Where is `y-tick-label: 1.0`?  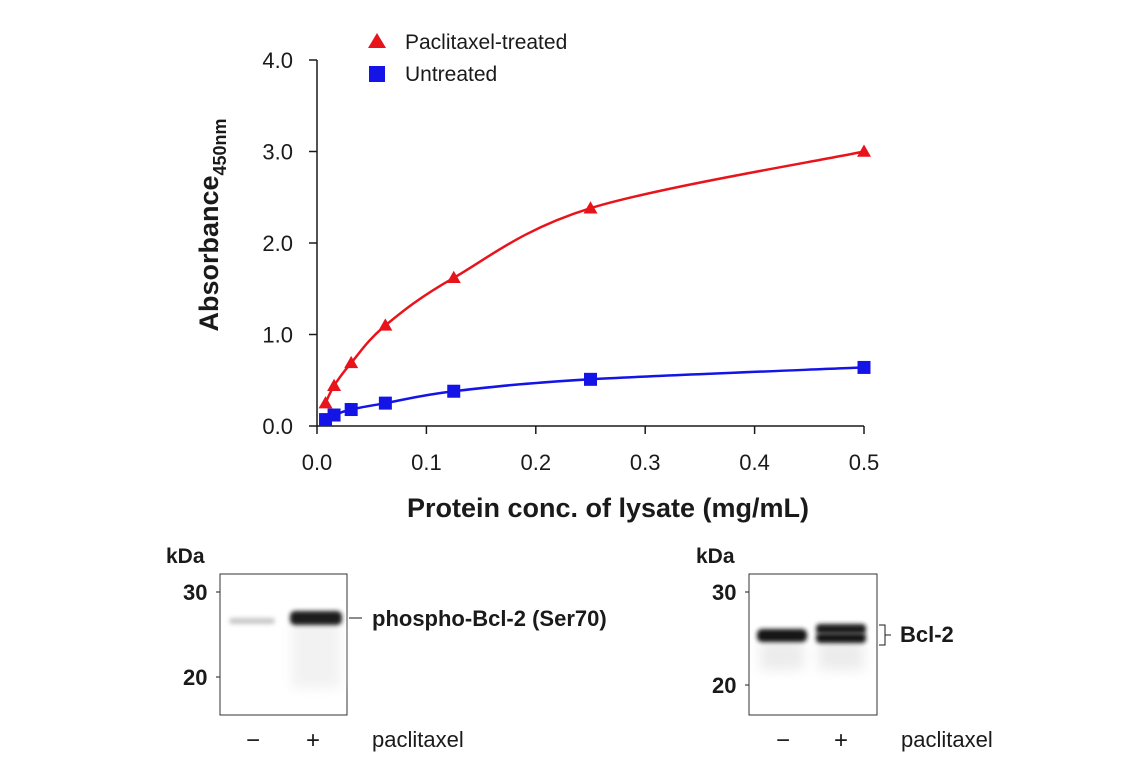
y-tick-label: 1.0 is located at coordinates (277, 335).